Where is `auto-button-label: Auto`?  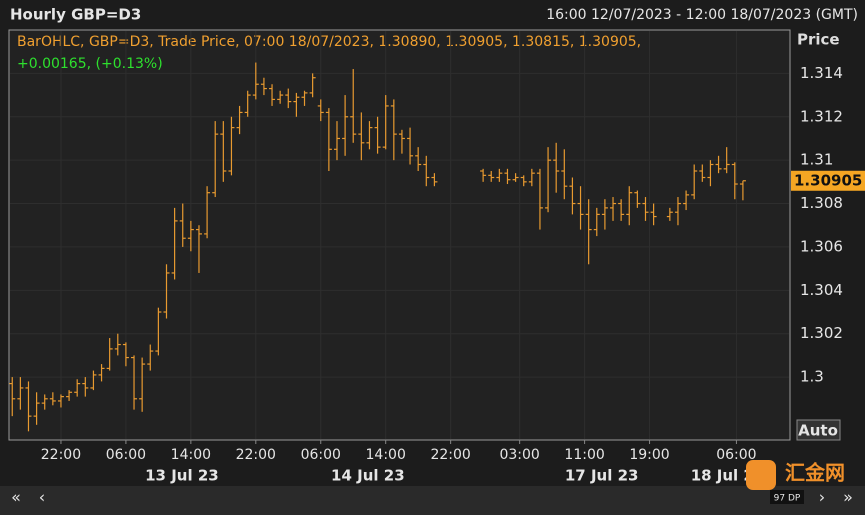
auto-button-label: Auto is located at coordinates (818, 431).